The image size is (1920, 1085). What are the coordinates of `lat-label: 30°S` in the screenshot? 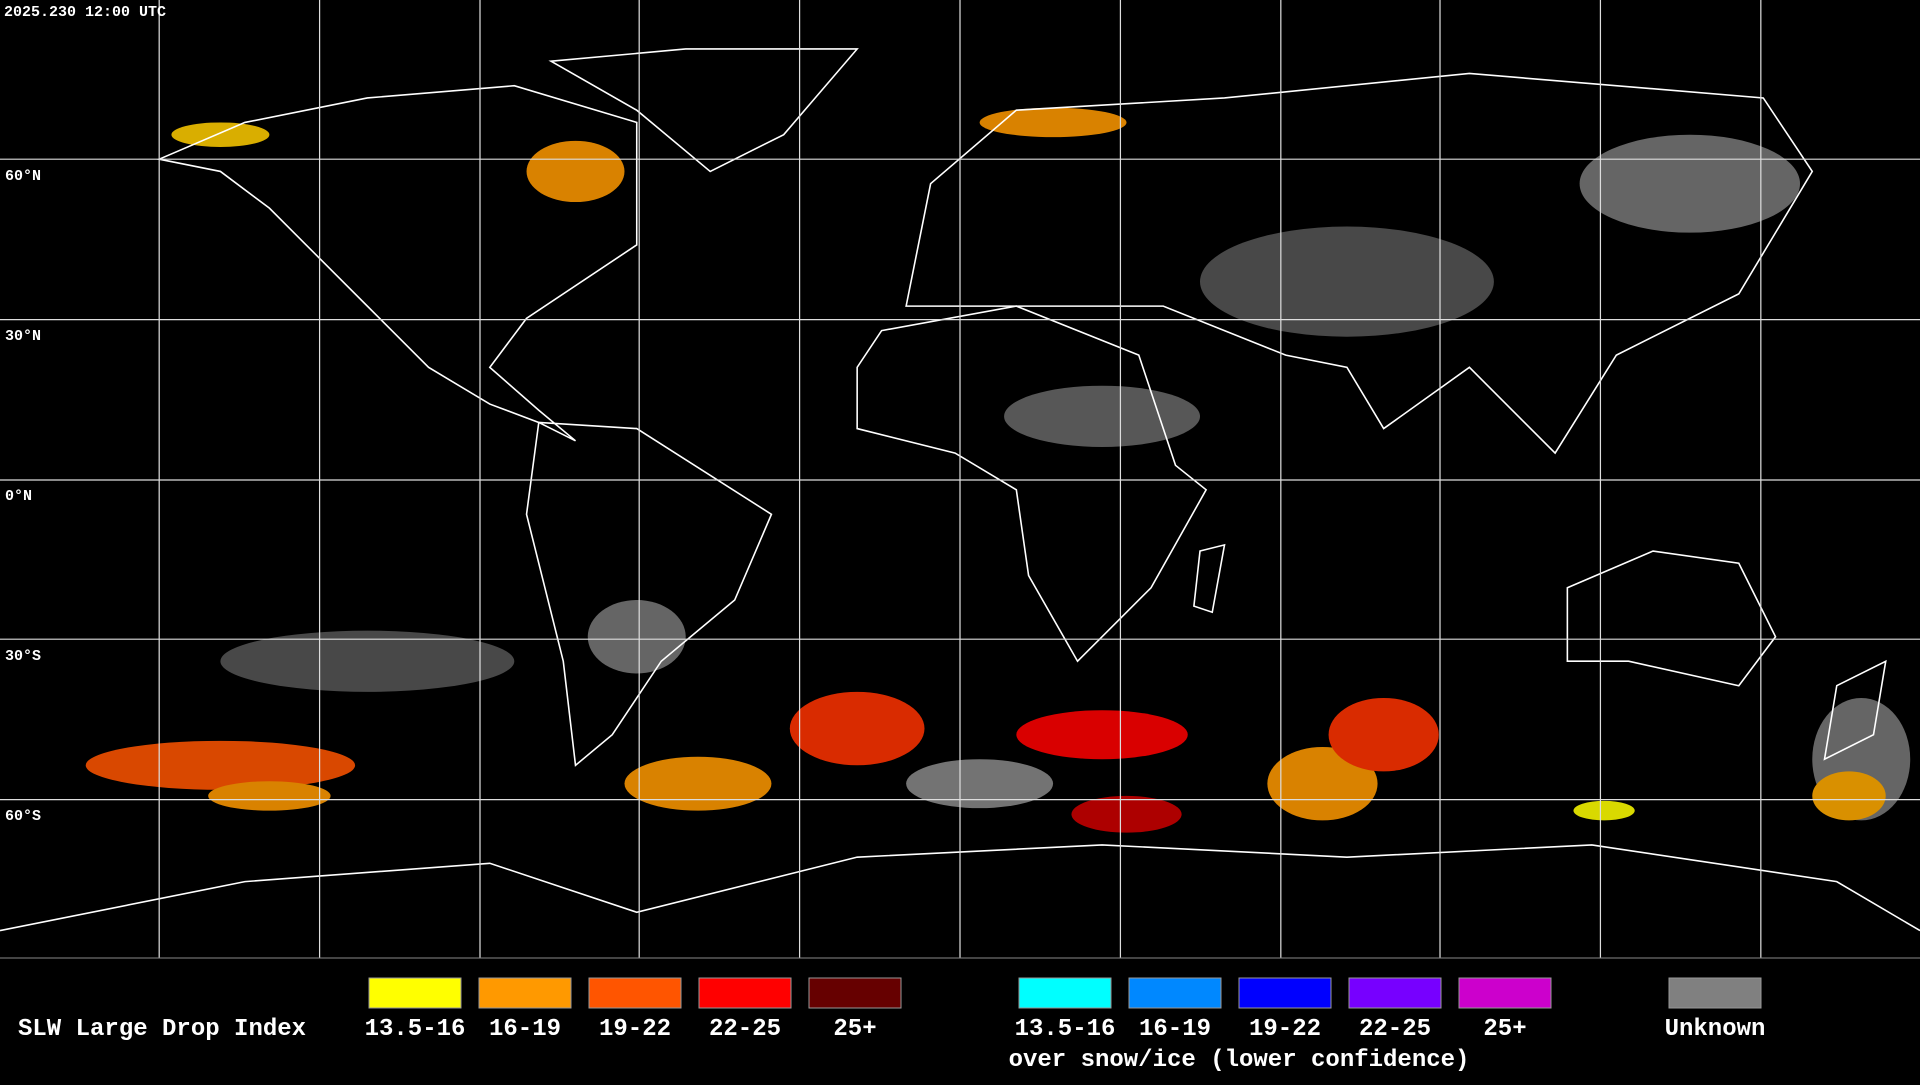 It's located at (23, 656).